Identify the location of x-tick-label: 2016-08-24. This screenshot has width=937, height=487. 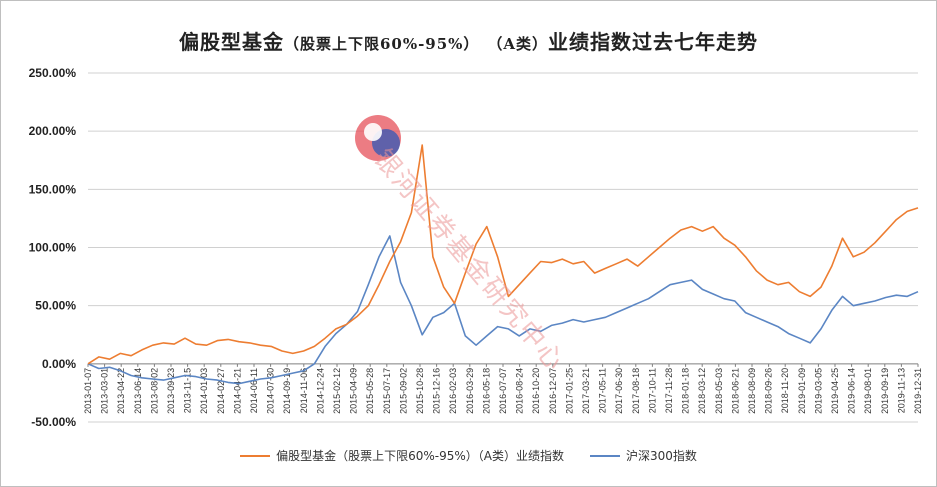
(520, 391).